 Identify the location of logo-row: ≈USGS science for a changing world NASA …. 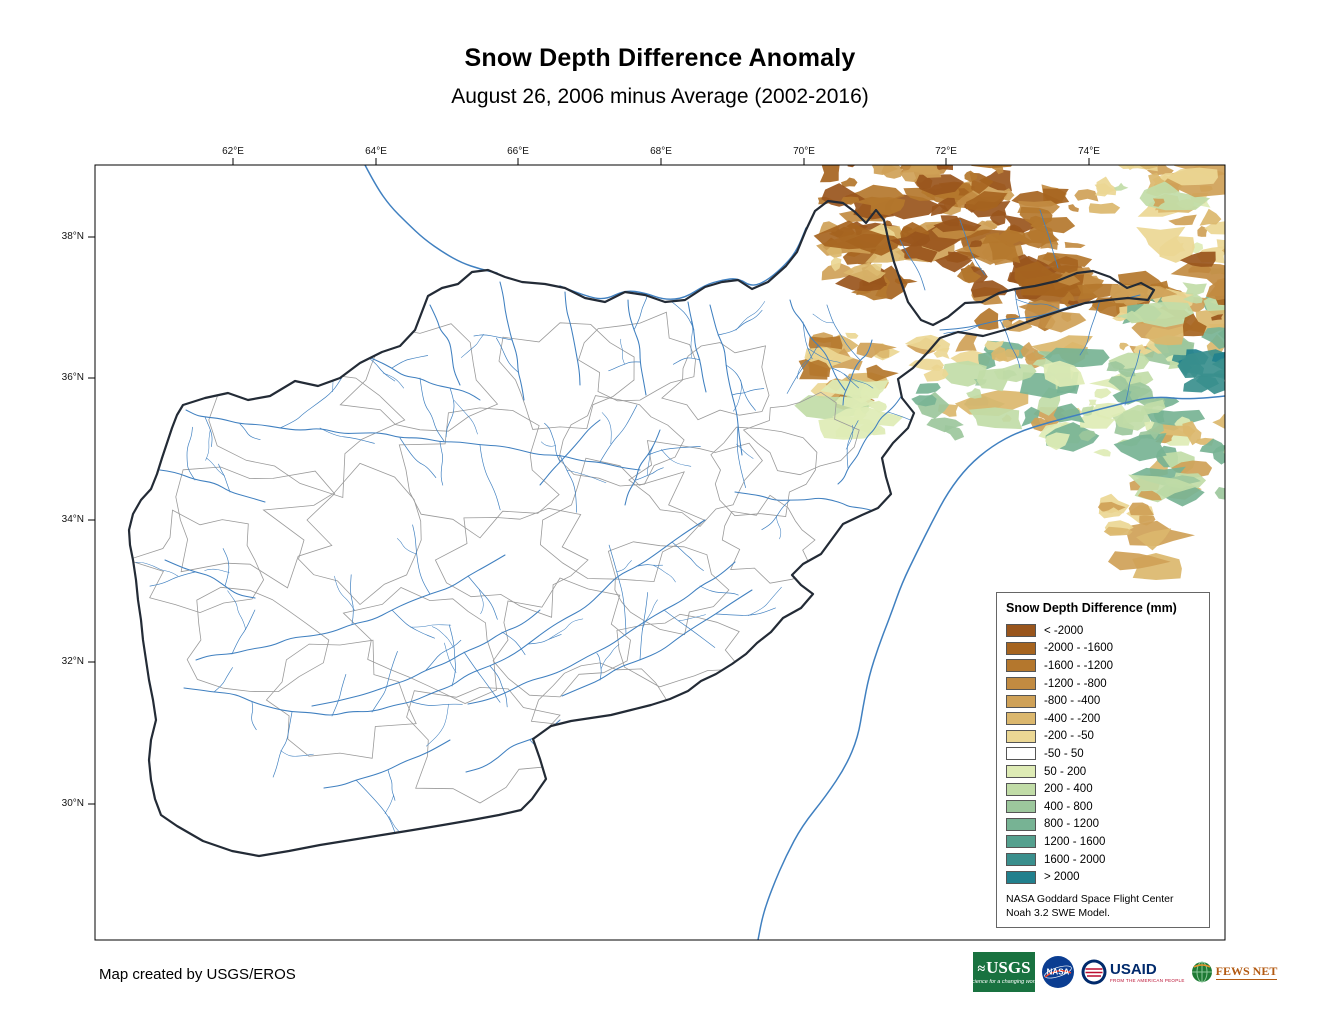
(1123, 972).